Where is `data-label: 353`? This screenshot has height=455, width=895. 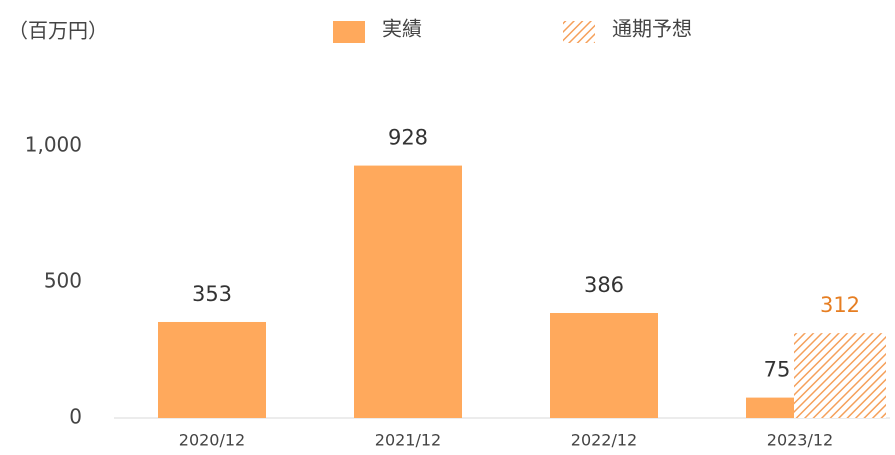
data-label: 353 is located at coordinates (212, 294).